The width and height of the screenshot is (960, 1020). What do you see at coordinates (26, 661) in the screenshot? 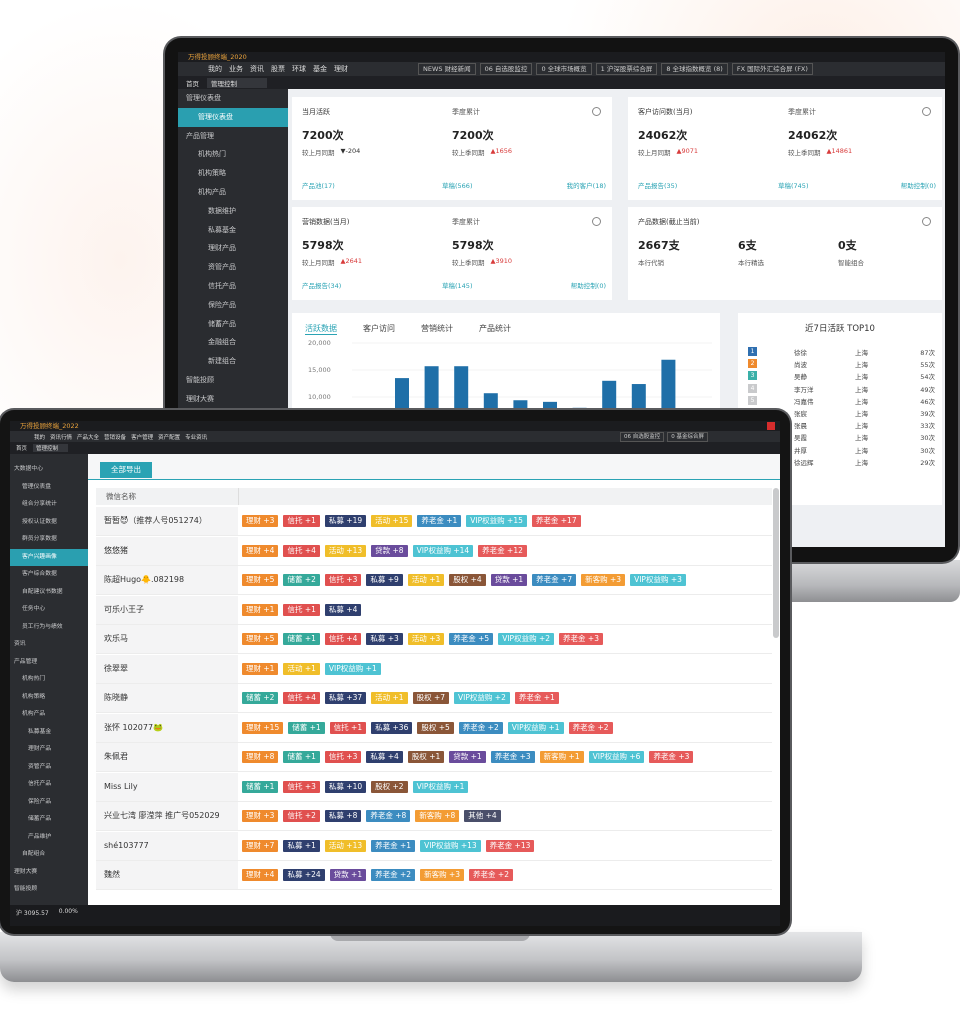
I see `sidebar-item: 产品管理` at bounding box center [26, 661].